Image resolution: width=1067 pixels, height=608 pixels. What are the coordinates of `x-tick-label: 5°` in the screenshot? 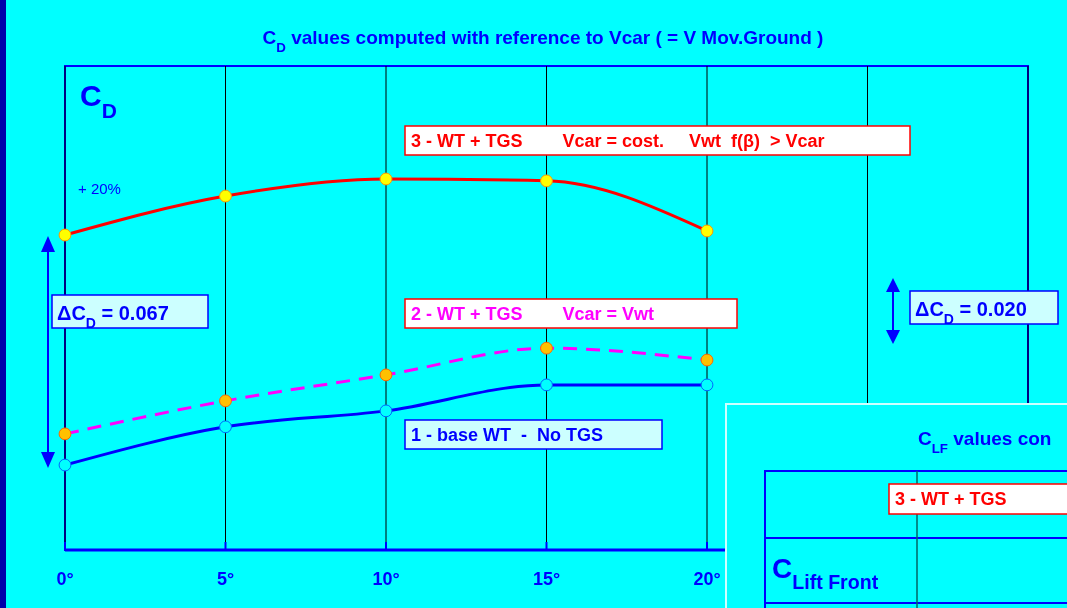 It's located at (225, 579).